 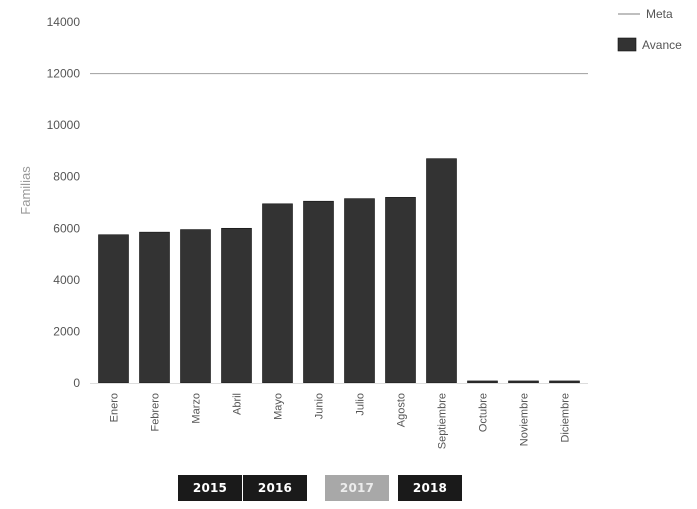 I want to click on x-tick-label: Abril, so click(x=238, y=404).